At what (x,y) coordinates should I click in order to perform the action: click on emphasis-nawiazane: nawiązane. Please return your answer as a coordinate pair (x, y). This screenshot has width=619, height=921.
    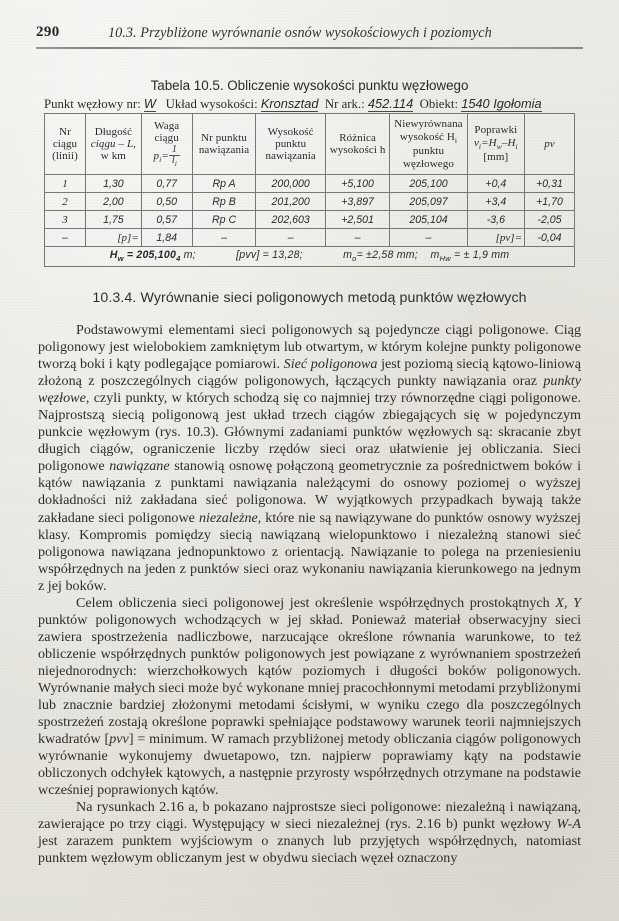
    Looking at the image, I should click on (139, 466).